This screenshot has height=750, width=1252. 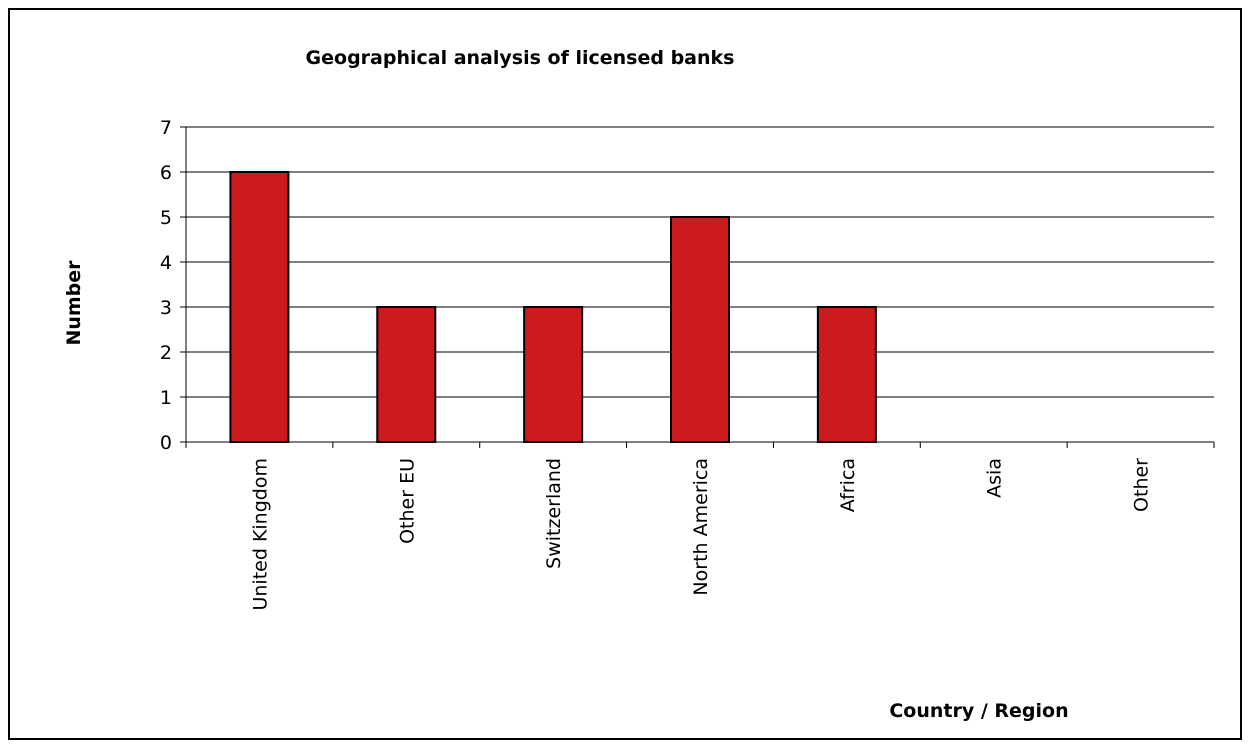 What do you see at coordinates (166, 263) in the screenshot?
I see `y-tick-label: 4` at bounding box center [166, 263].